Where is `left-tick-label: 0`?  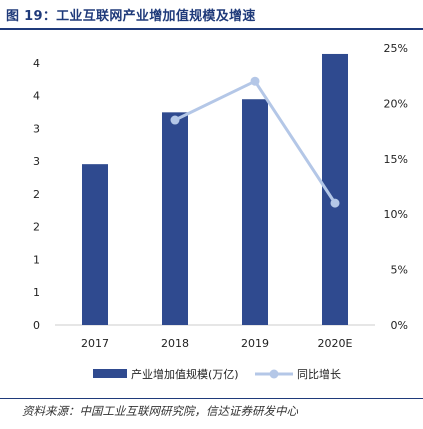 left-tick-label: 0 is located at coordinates (36, 325).